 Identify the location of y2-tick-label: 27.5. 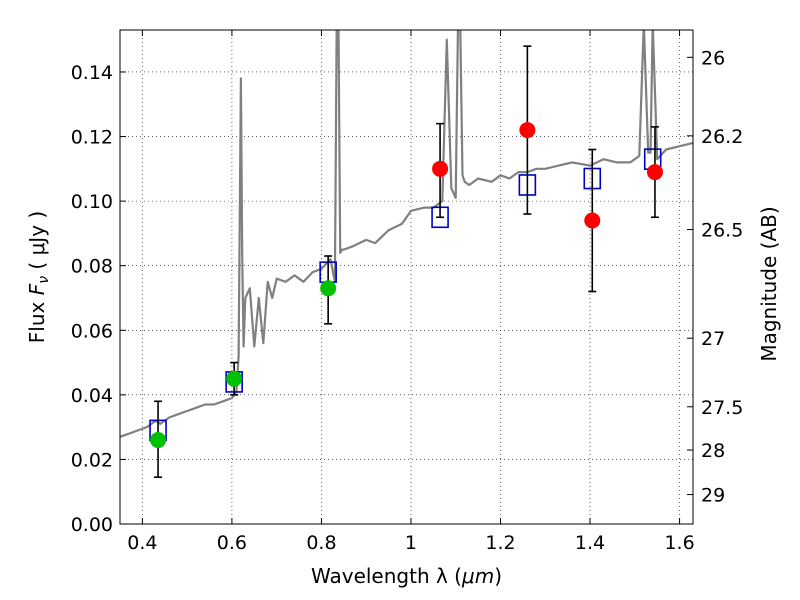
(722, 408).